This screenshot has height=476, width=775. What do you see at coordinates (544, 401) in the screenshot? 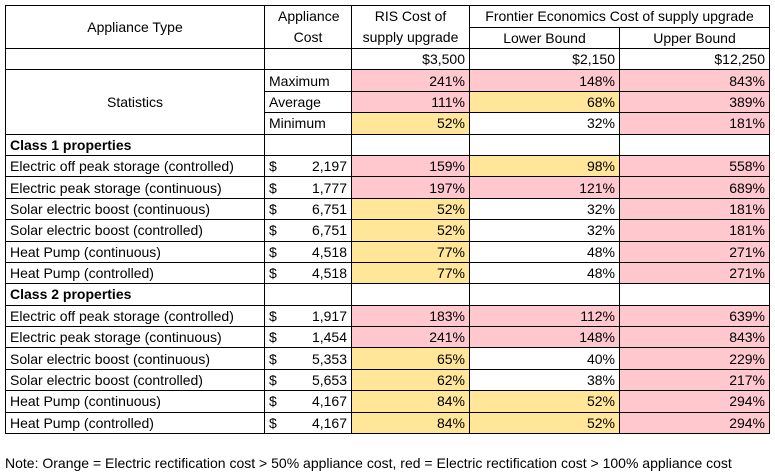
I see `lower-pct: 52%` at bounding box center [544, 401].